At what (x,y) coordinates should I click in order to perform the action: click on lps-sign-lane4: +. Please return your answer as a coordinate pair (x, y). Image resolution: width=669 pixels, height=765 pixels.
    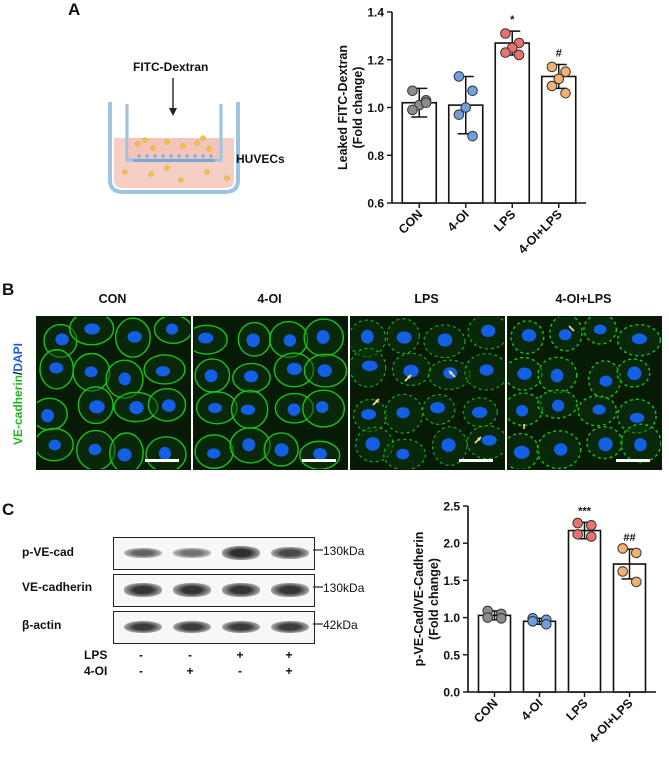
    Looking at the image, I should click on (289, 655).